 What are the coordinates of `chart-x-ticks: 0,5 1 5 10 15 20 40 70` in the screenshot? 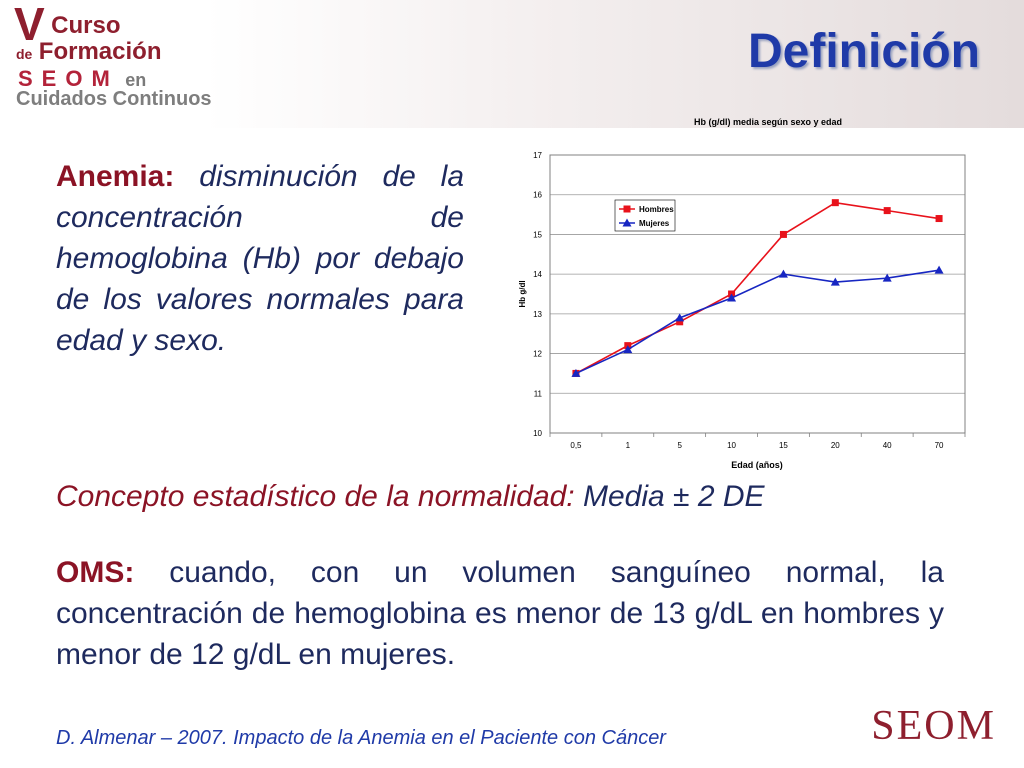 It's located at (757, 441).